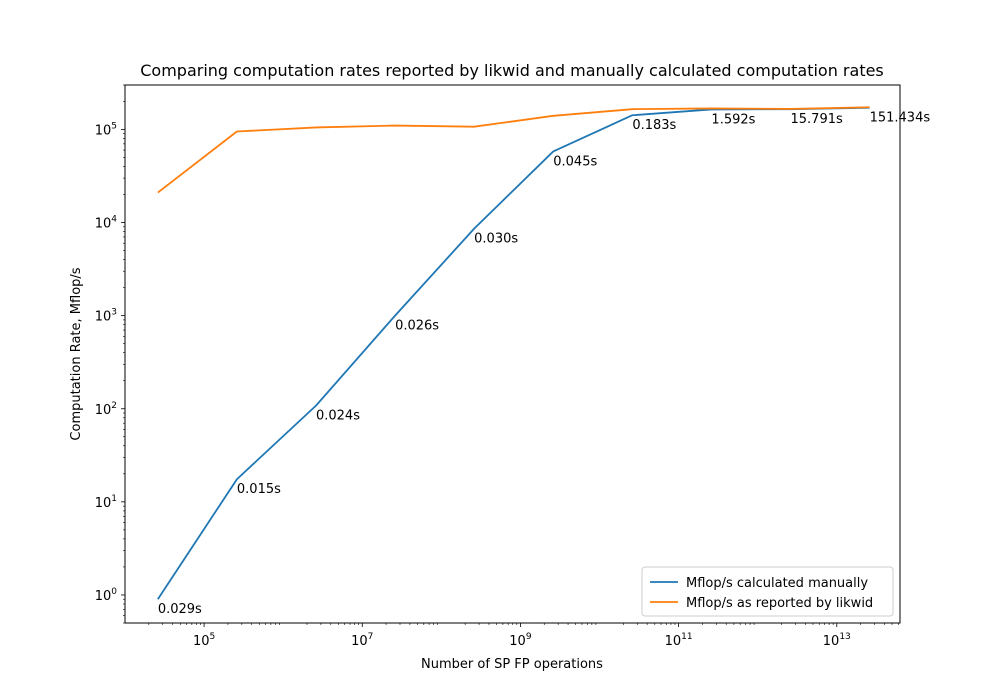 The image size is (1000, 700). Describe the element at coordinates (110, 354) in the screenshot. I see `y-axis: 100 10¹ 10² 10³ 104 10⁵` at that location.